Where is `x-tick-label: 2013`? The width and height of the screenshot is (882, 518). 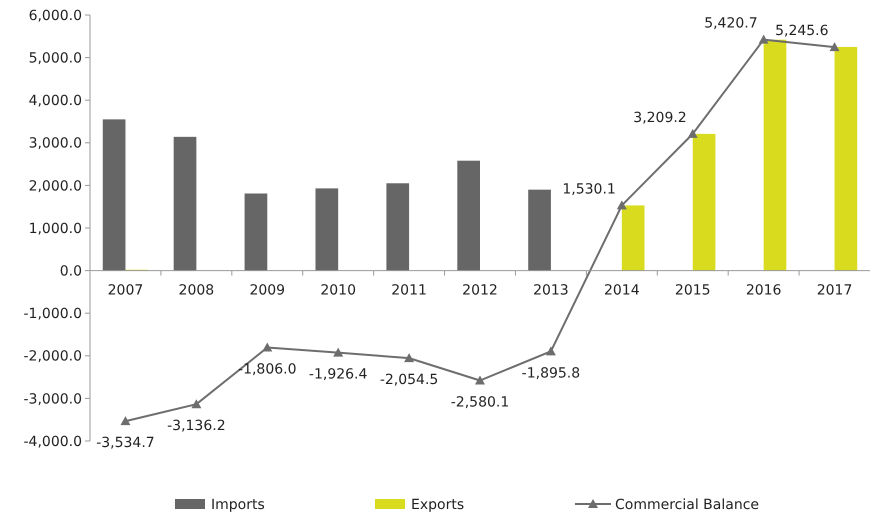
x-tick-label: 2013 is located at coordinates (551, 290).